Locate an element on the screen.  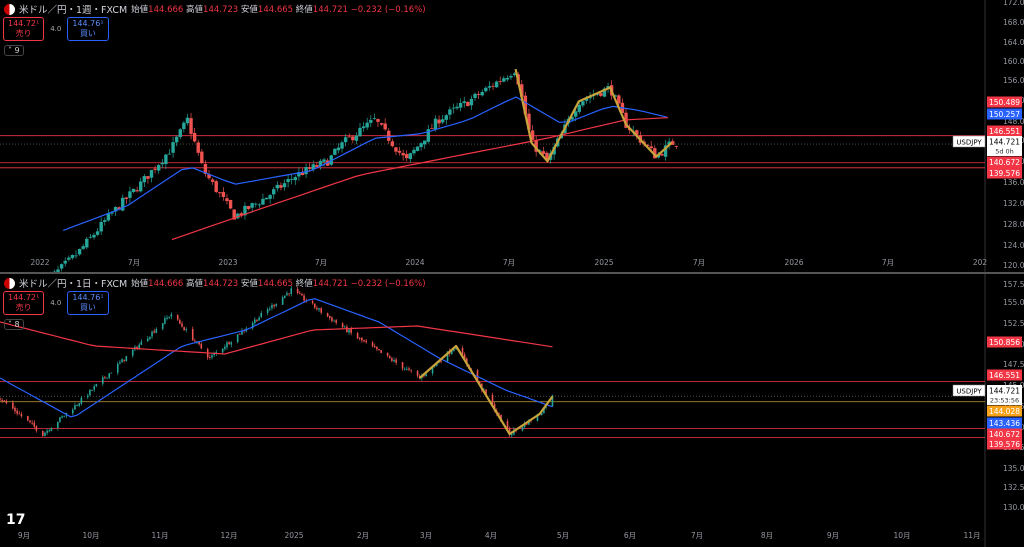
usdjpy-flag-icon is located at coordinates (9, 9).